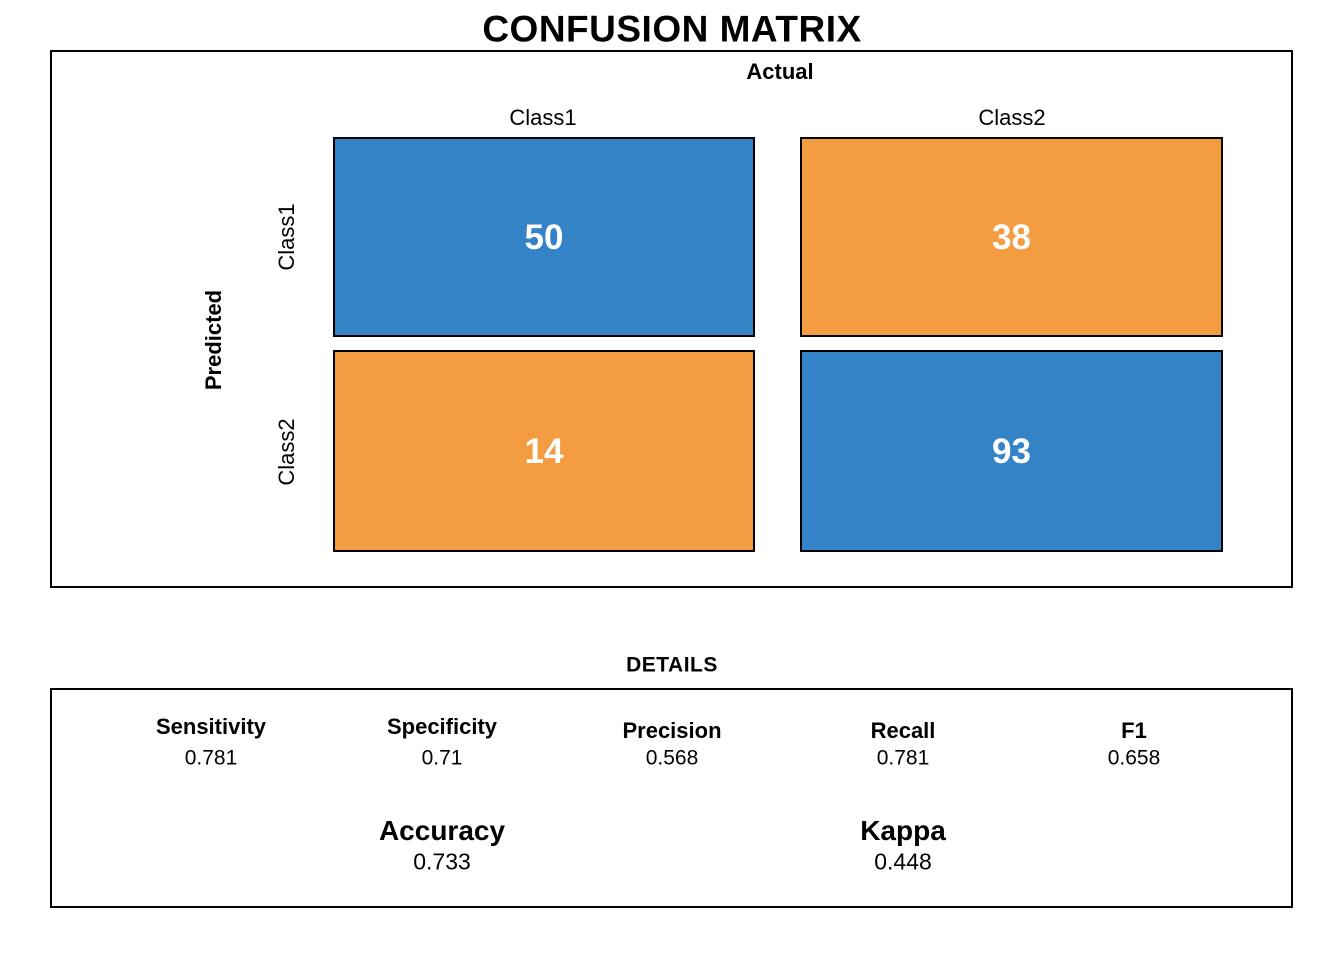  I want to click on column-header-class2: Class2, so click(1012, 117).